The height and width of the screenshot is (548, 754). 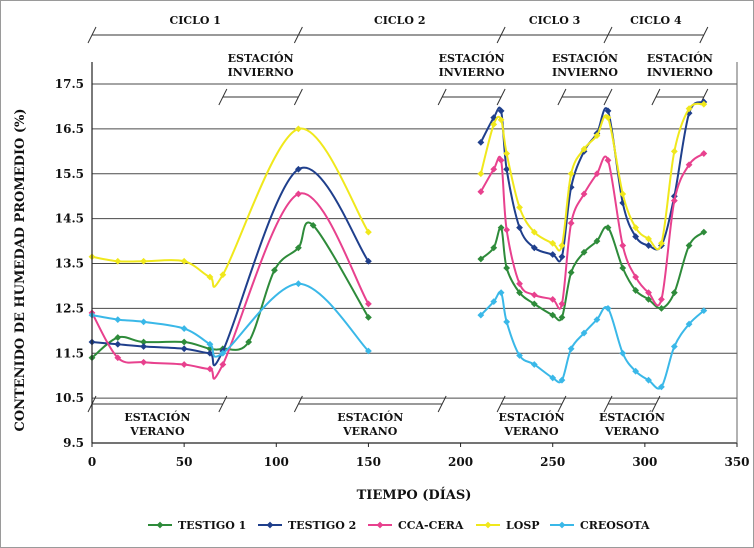 What do you see at coordinates (276, 462) in the screenshot?
I see `x-tick-label: 100` at bounding box center [276, 462].